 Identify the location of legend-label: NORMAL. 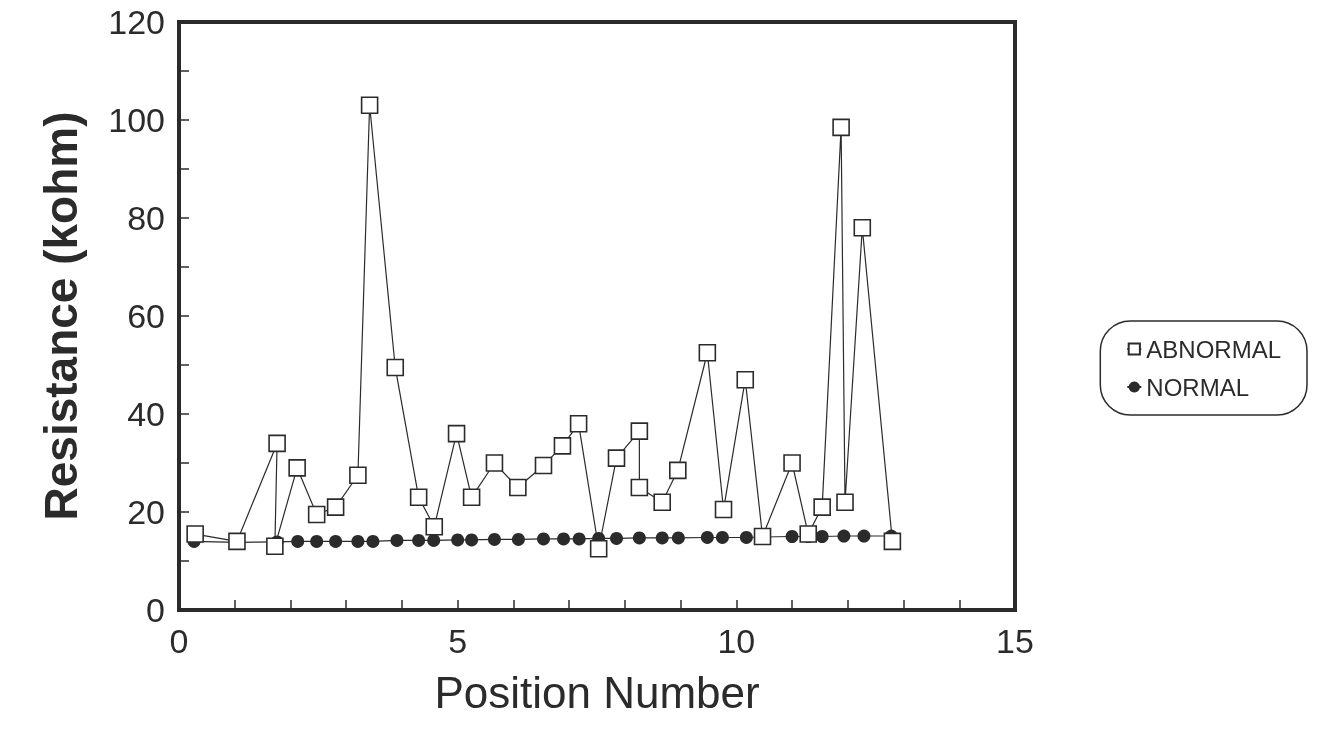
(1197, 387).